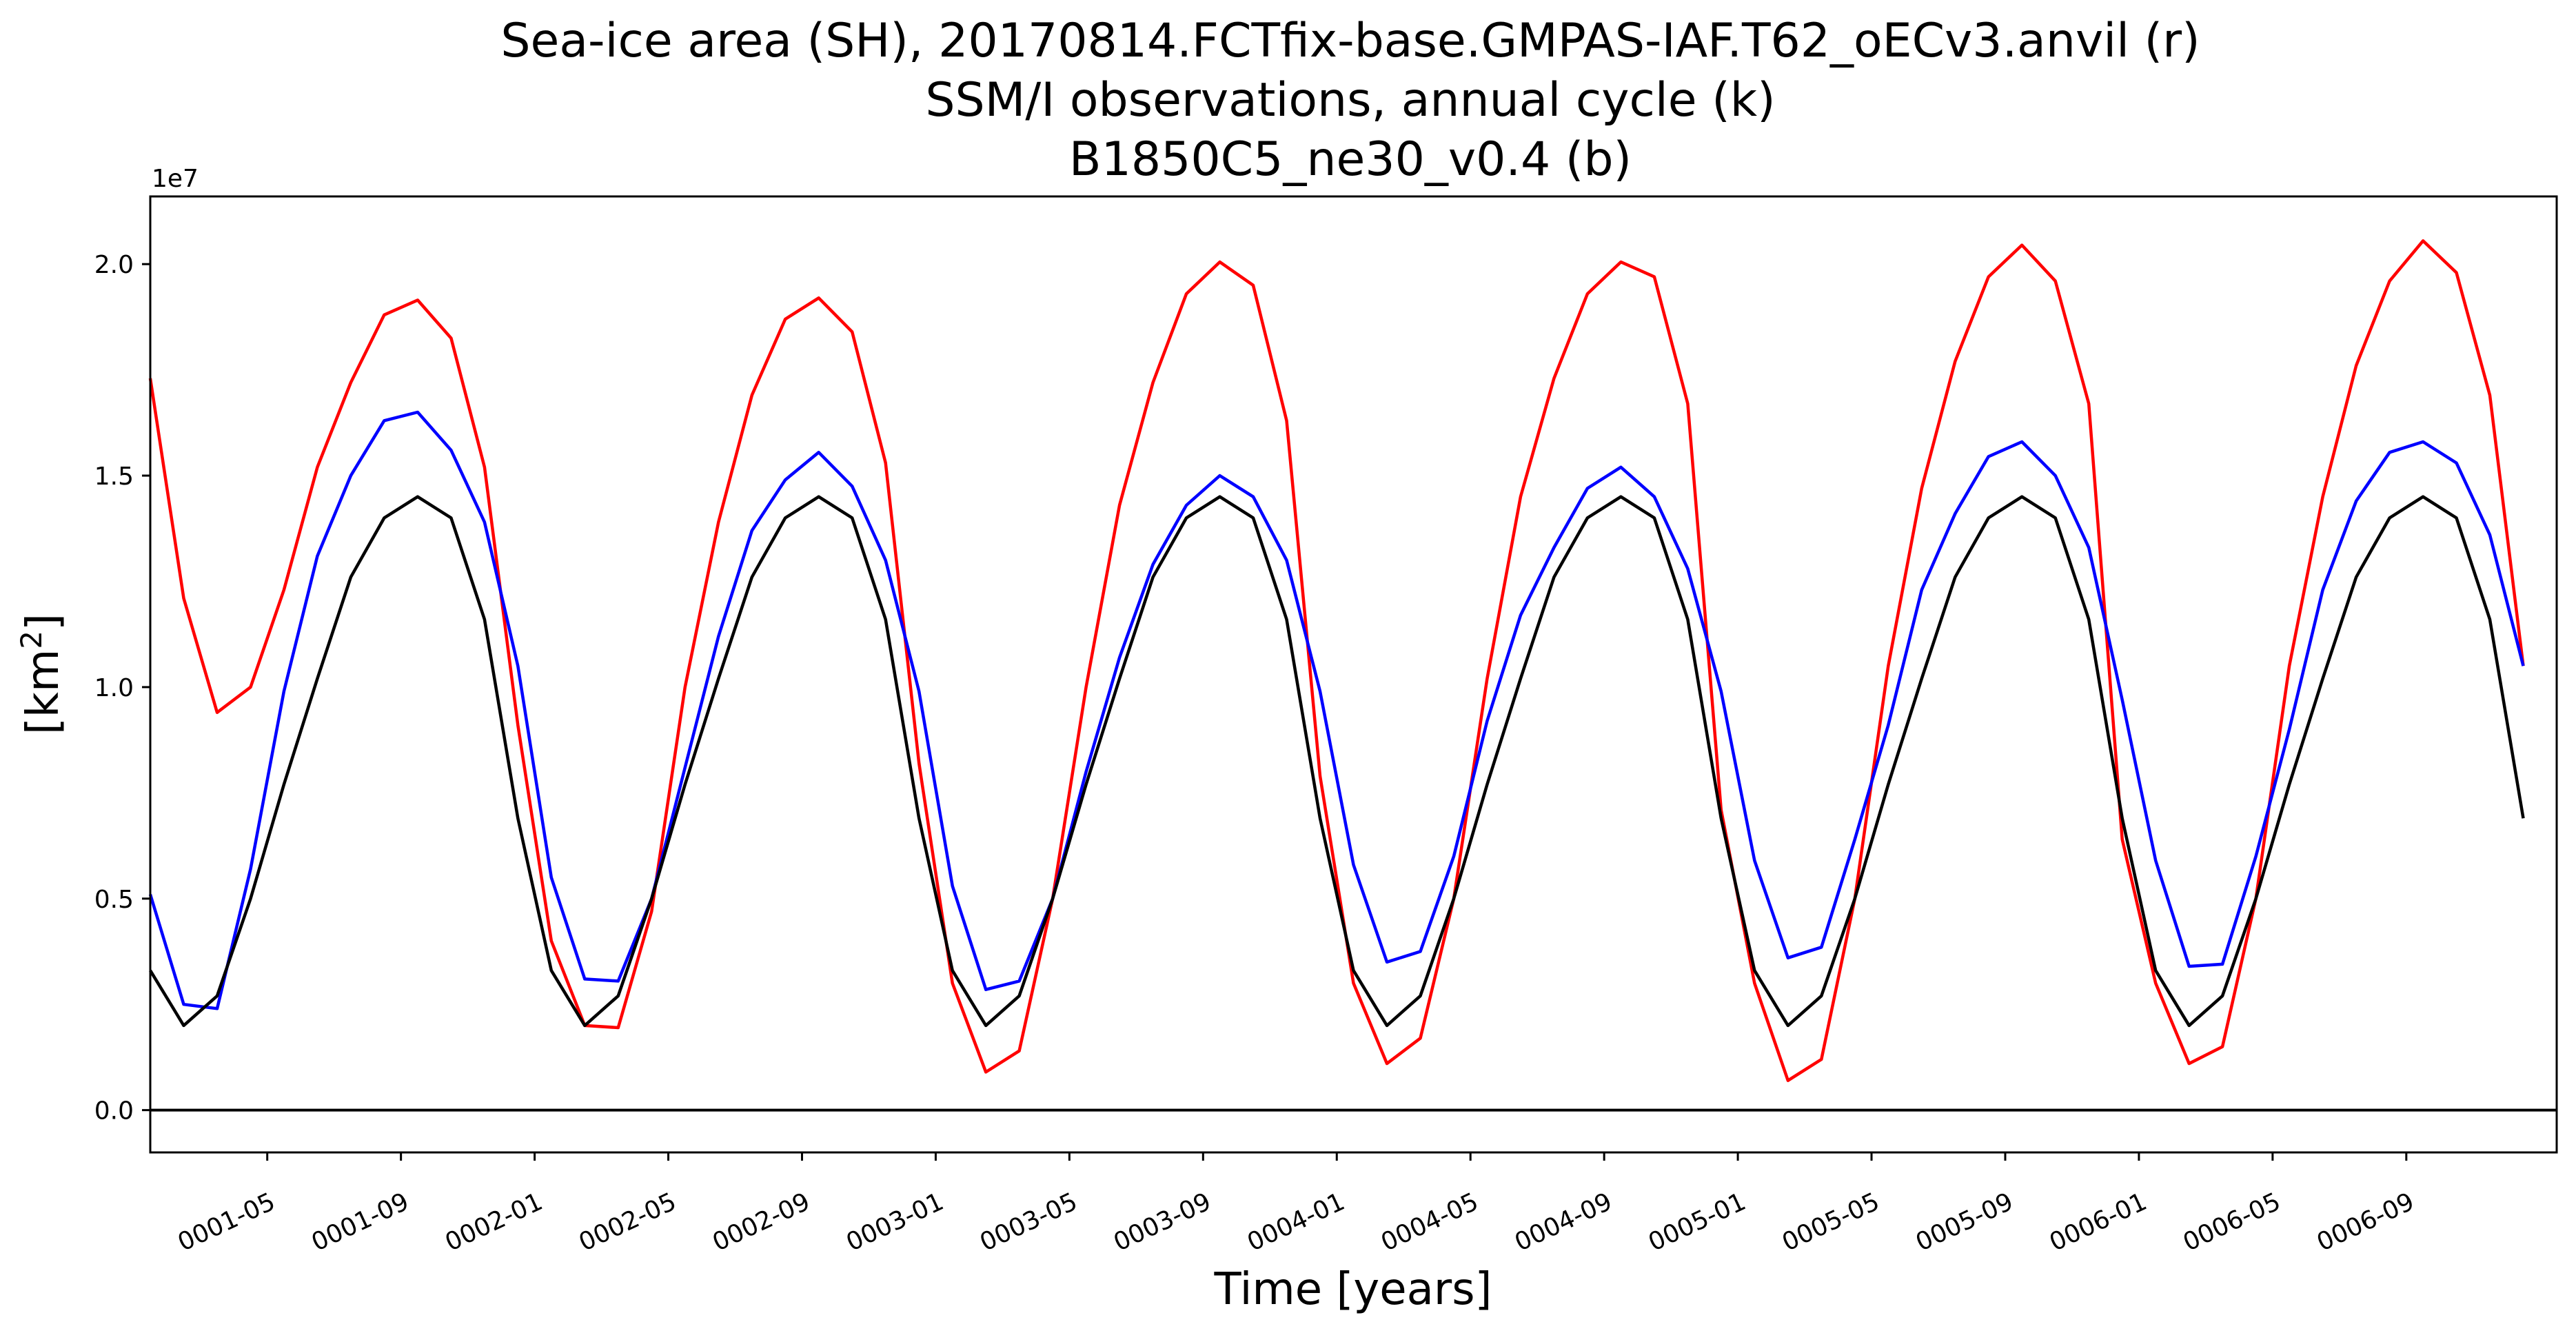  What do you see at coordinates (1296, 1223) in the screenshot?
I see `x-tick-label: 0004-01` at bounding box center [1296, 1223].